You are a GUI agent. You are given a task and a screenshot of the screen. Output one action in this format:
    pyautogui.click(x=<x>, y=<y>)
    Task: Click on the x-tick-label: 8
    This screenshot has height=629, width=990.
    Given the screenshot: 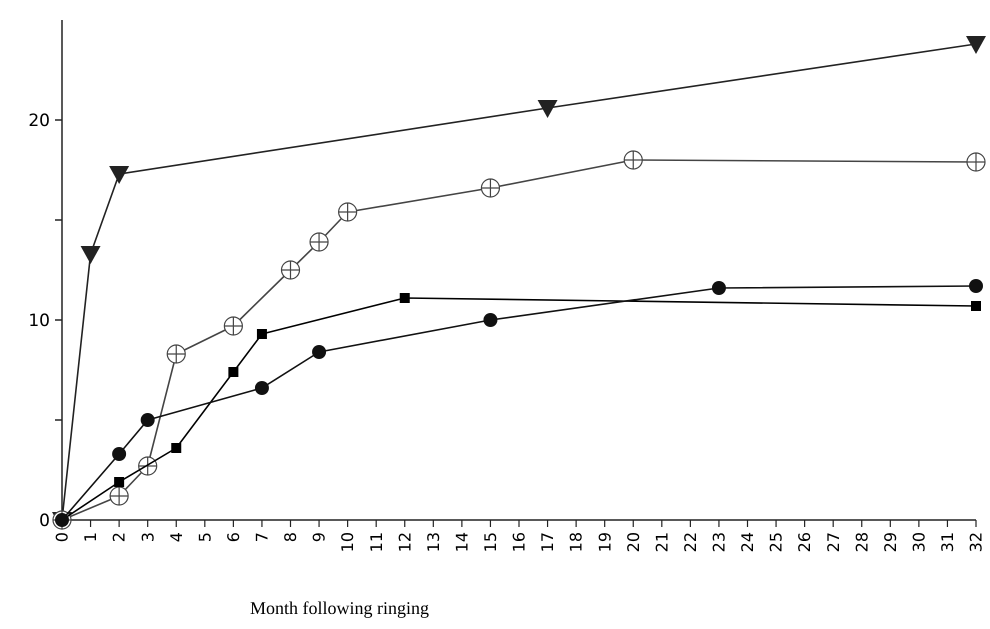 What is the action you would take?
    pyautogui.click(x=290, y=537)
    